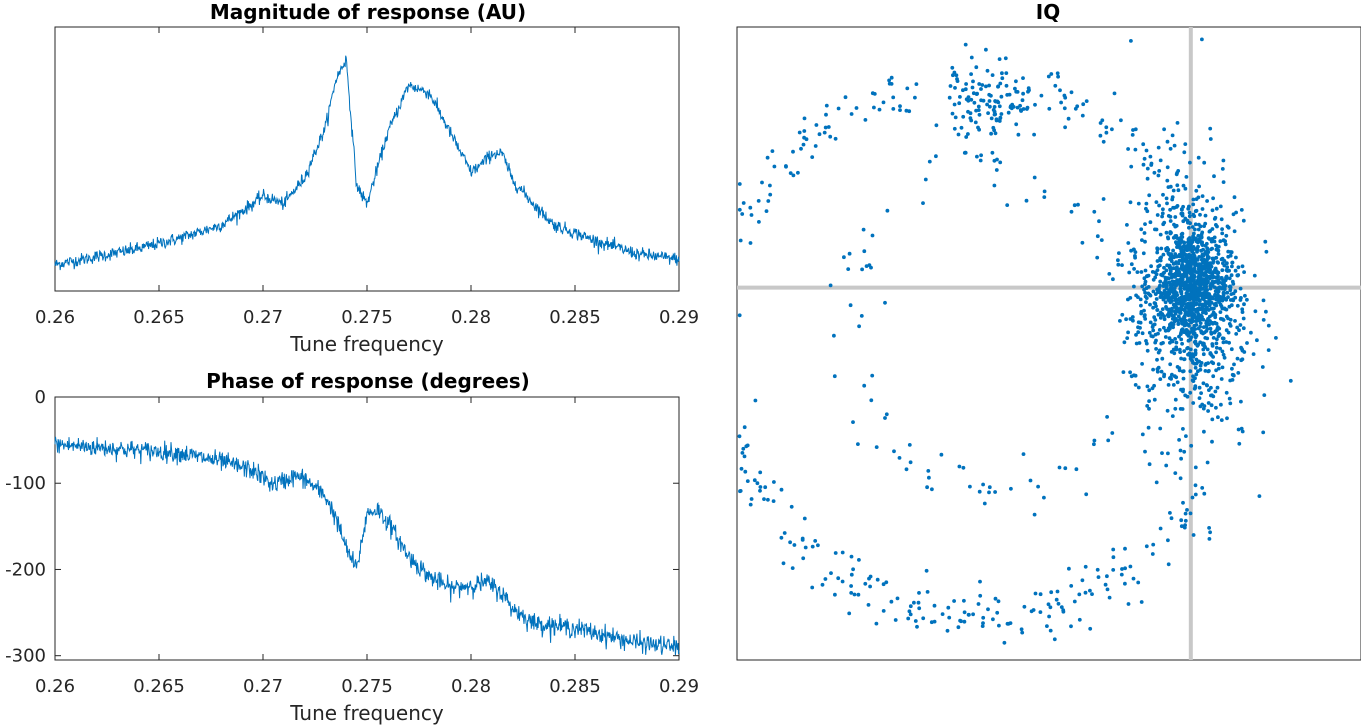 This screenshot has height=726, width=1361. Describe the element at coordinates (367, 686) in the screenshot. I see `phase-x-tick-label: 0.275` at that location.